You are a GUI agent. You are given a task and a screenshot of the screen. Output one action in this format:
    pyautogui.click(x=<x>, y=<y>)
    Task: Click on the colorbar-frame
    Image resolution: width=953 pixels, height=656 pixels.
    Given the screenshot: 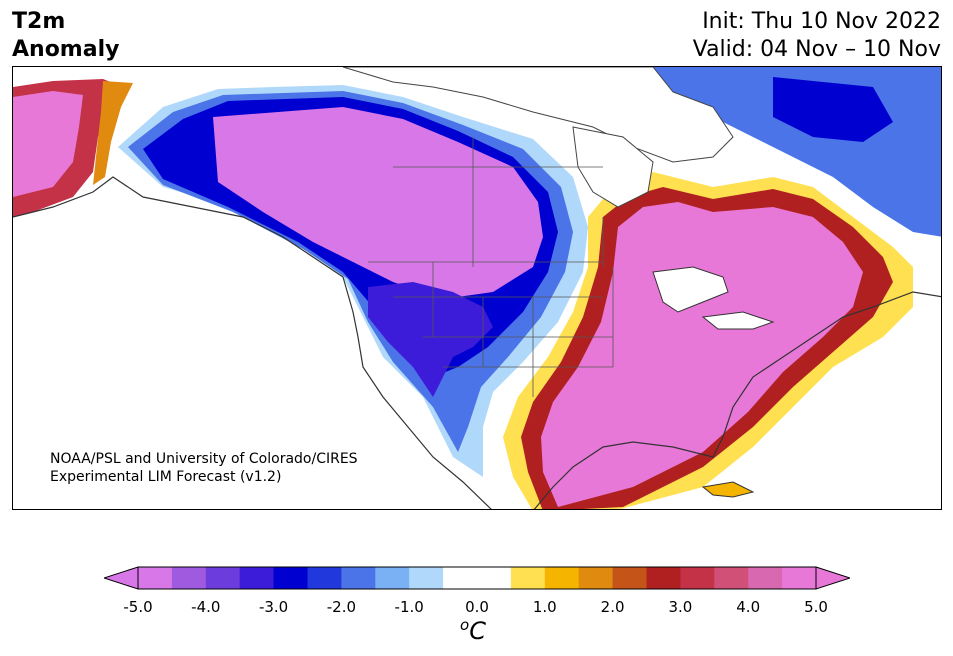 What is the action you would take?
    pyautogui.click(x=477, y=578)
    